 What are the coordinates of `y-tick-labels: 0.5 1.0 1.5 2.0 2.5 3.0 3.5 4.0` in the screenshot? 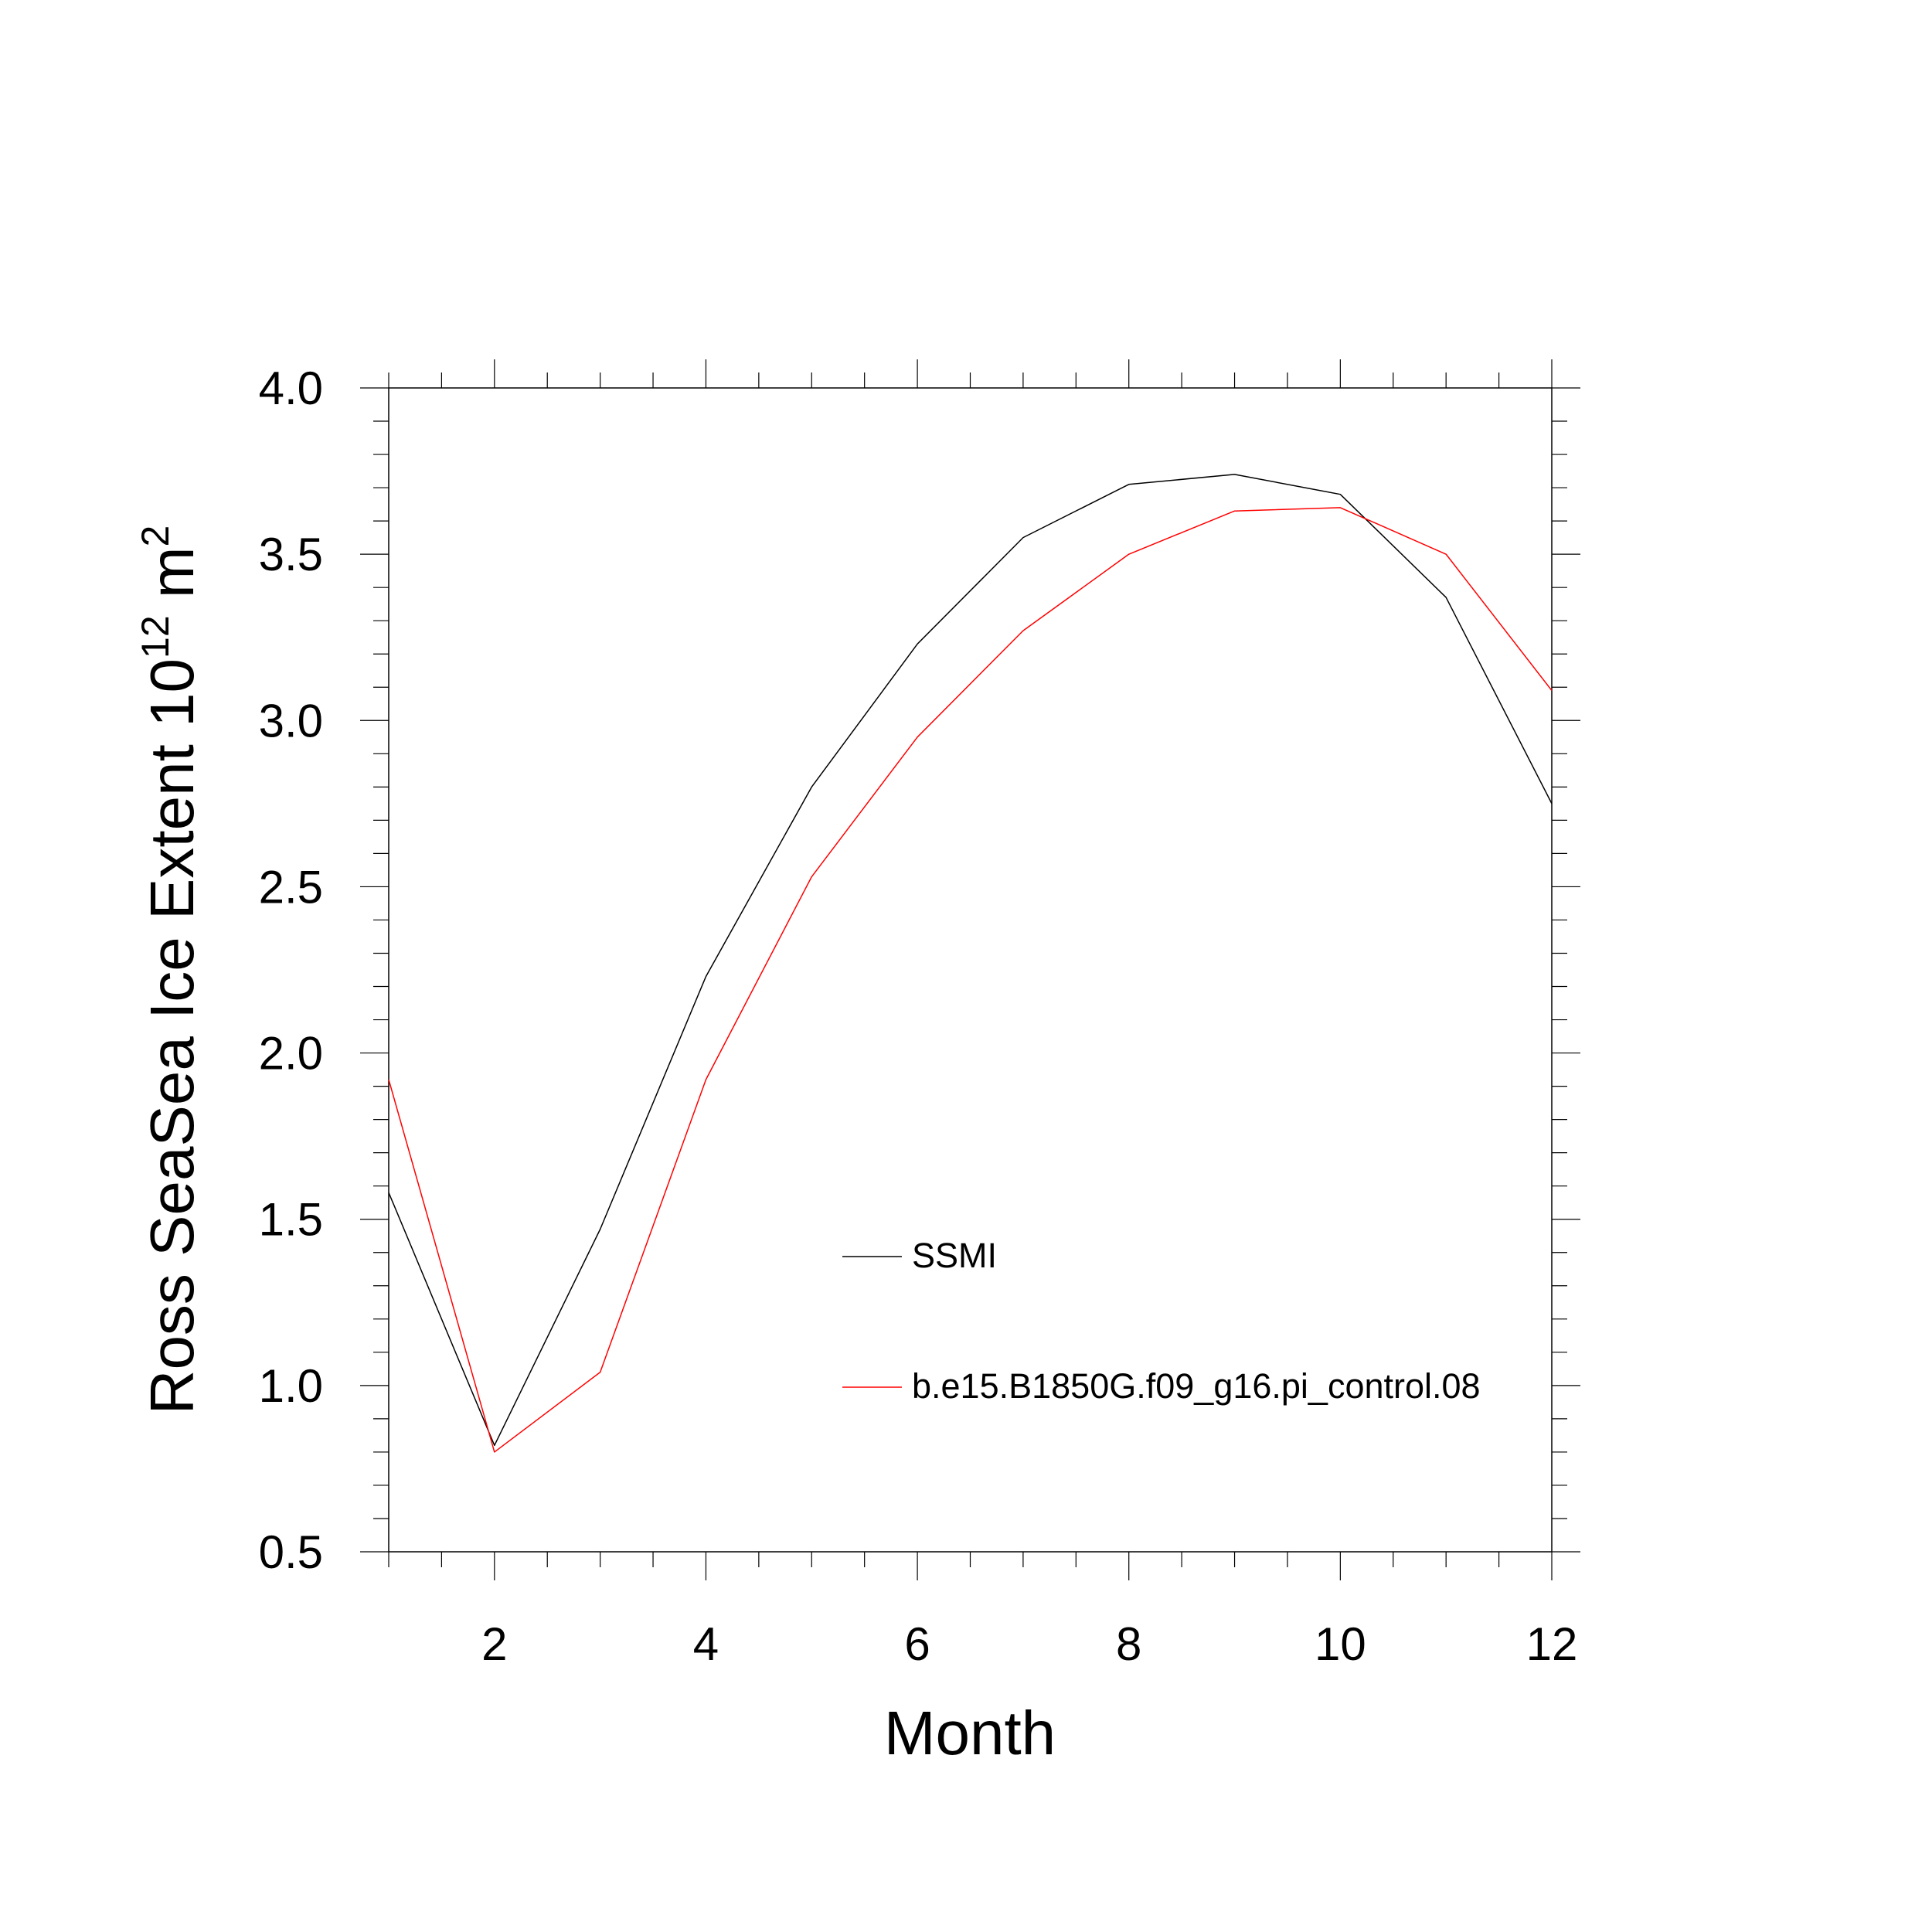 It's located at (291, 970).